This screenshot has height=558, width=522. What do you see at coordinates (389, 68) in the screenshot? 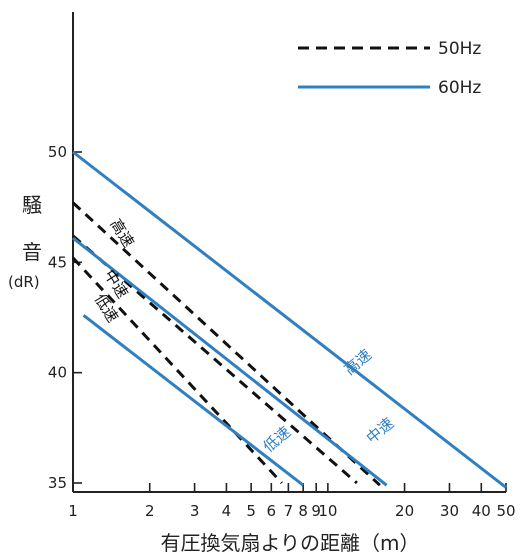
I see `legend: 50Hz 60Hz` at bounding box center [389, 68].